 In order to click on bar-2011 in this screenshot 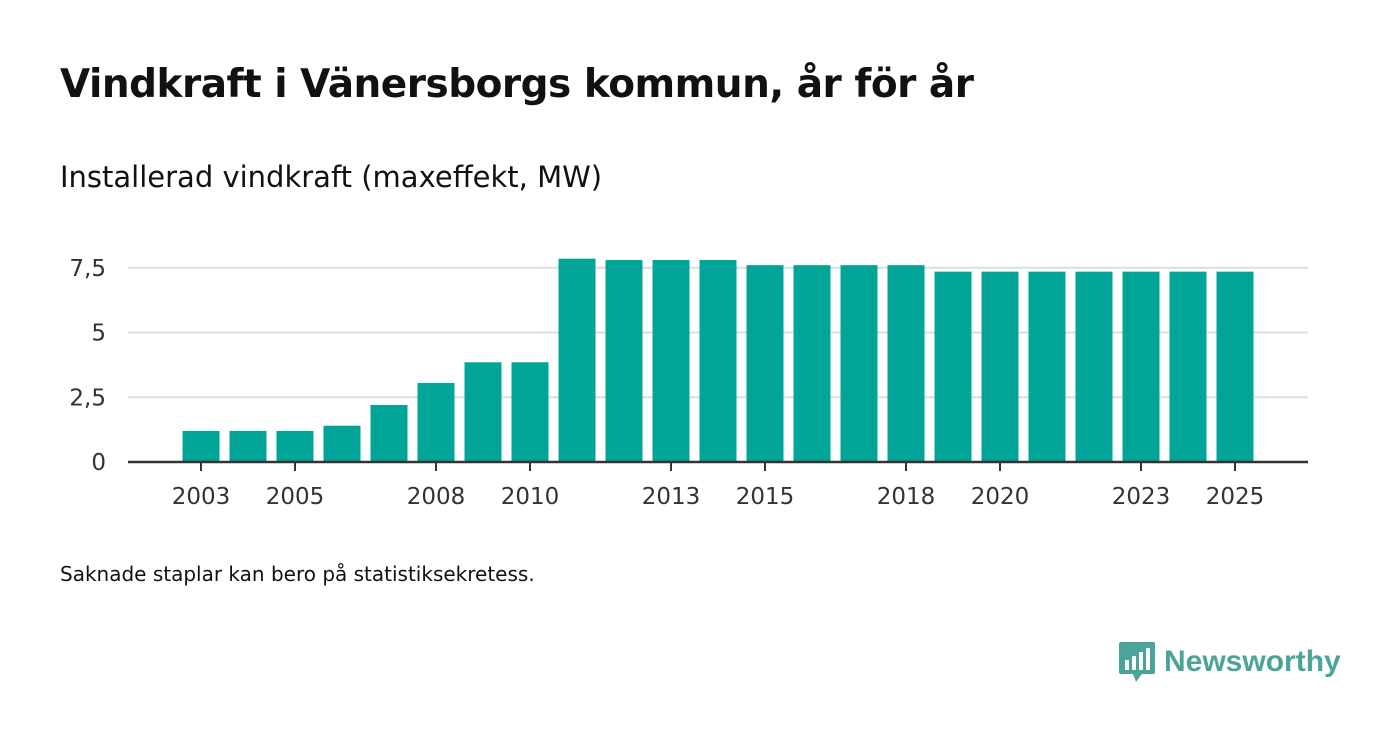, I will do `click(577, 360)`.